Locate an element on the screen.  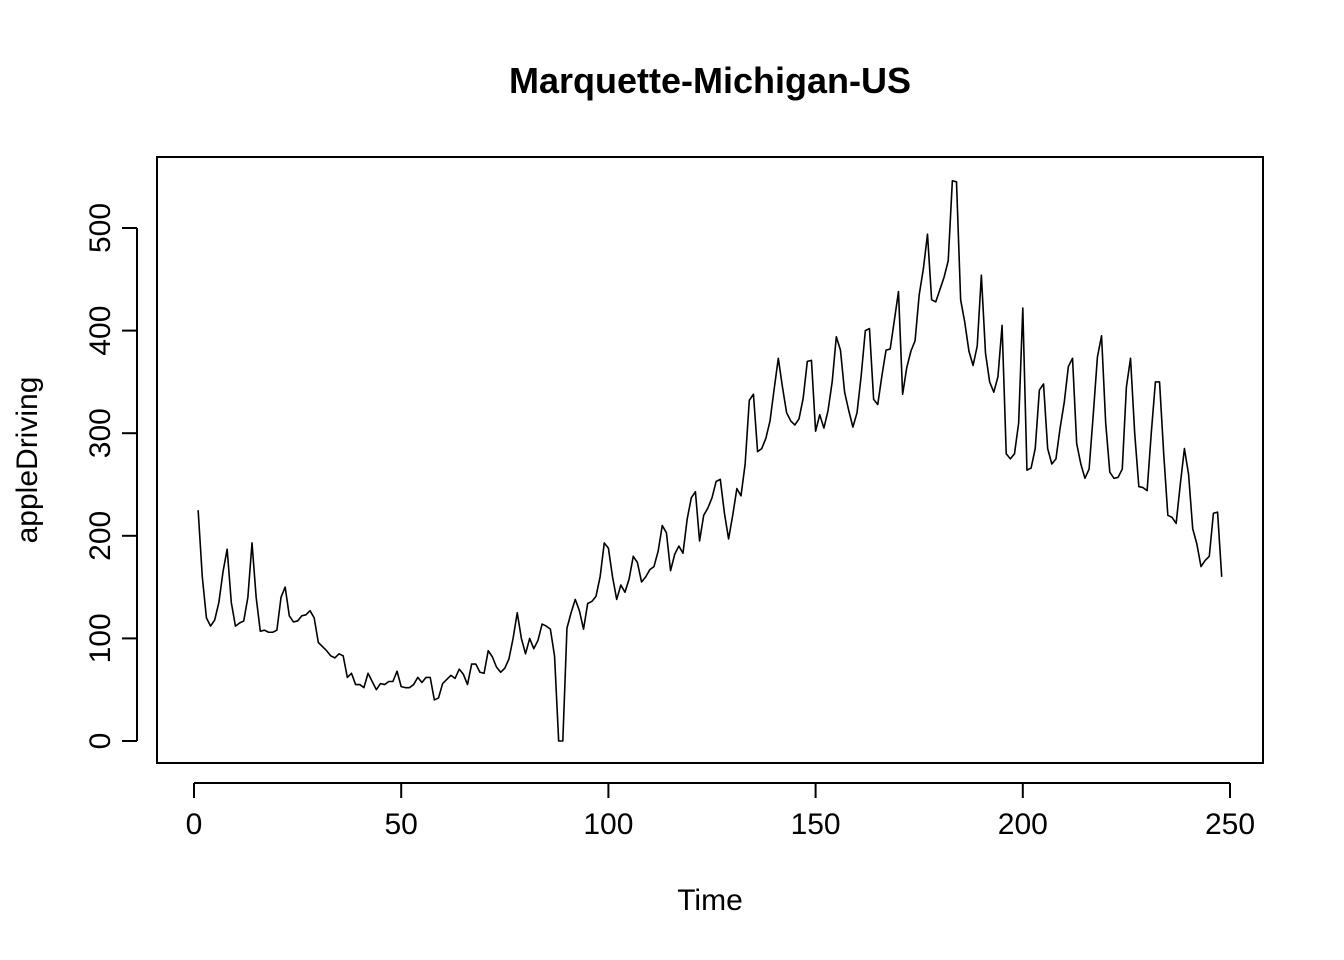
x-tick-label: 100 is located at coordinates (608, 824).